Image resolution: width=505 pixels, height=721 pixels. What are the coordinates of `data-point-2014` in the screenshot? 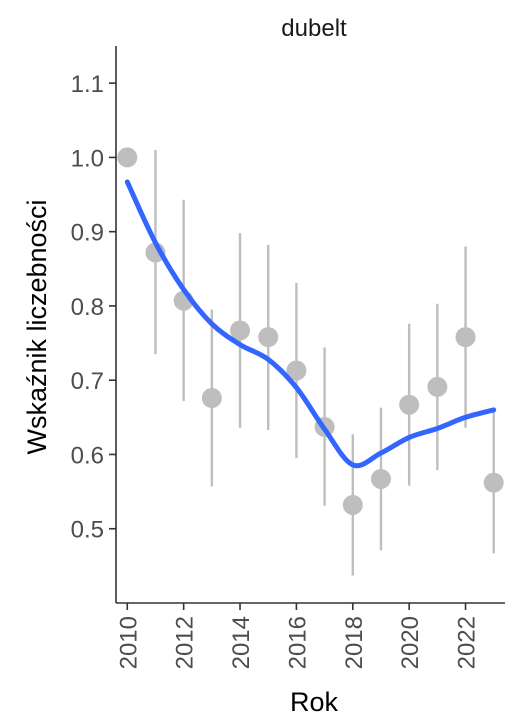 It's located at (240, 330).